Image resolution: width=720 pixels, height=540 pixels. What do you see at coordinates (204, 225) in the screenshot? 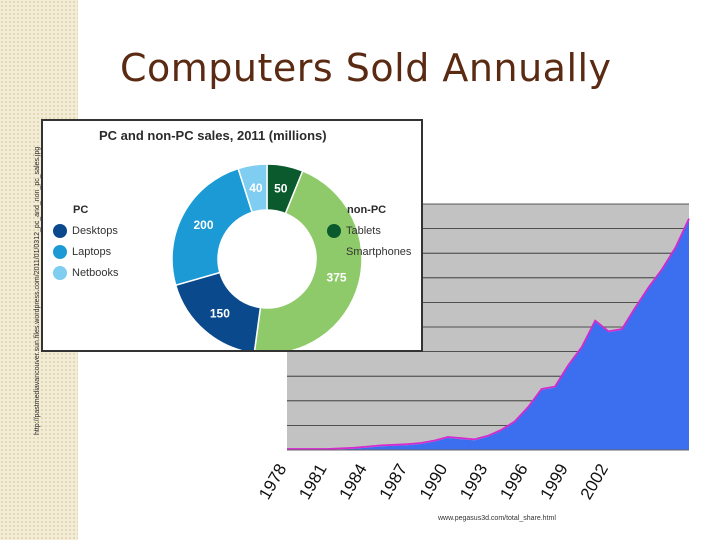
I see `donut-value-label-laptops: 200` at bounding box center [204, 225].